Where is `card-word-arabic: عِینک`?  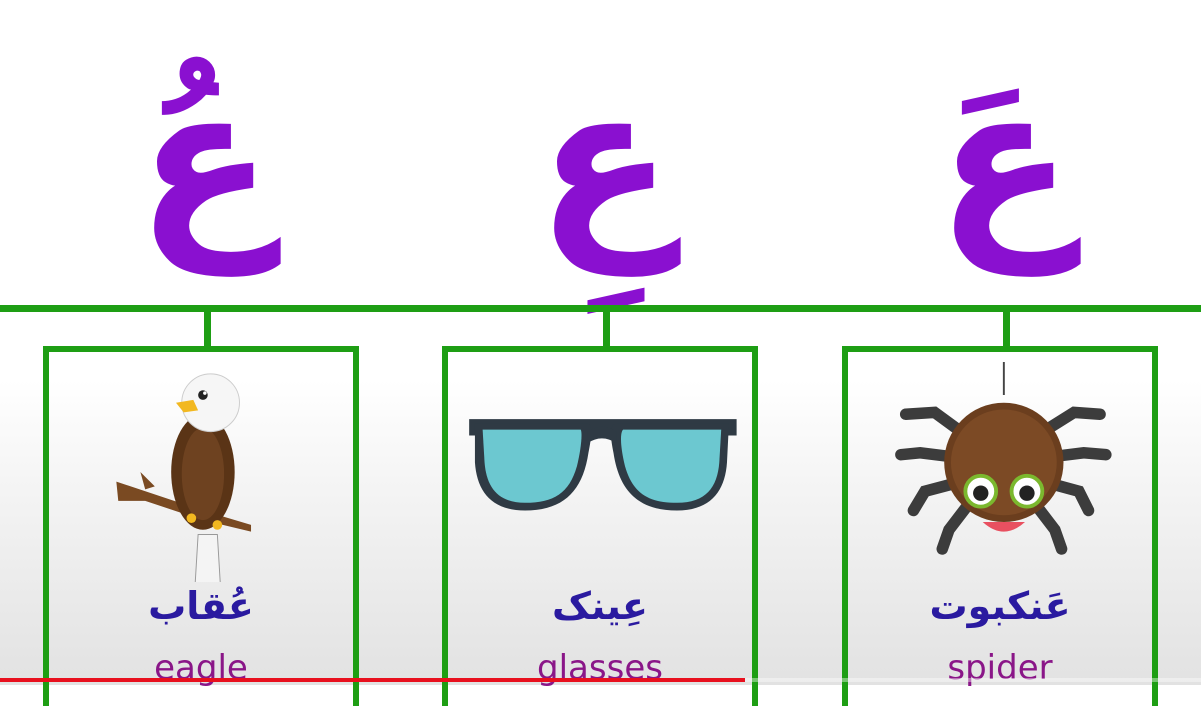 card-word-arabic: عِینک is located at coordinates (600, 606).